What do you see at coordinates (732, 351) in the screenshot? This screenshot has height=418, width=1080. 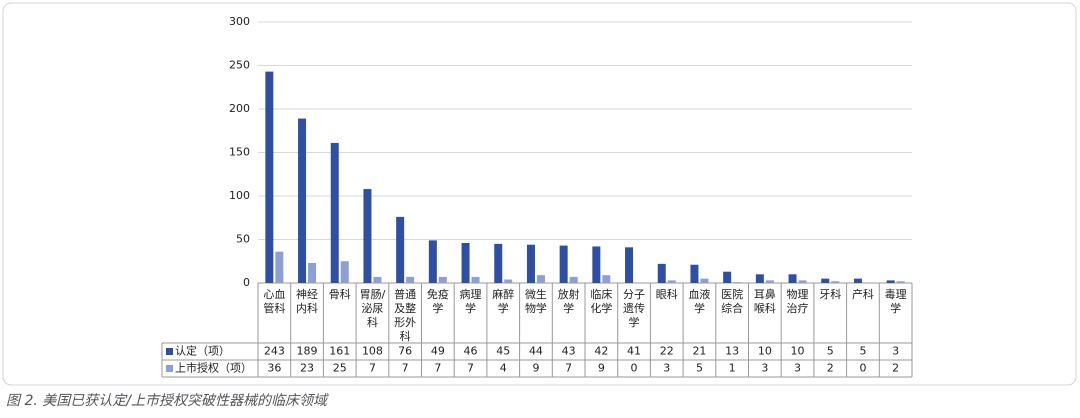 I see `table-value: 13` at bounding box center [732, 351].